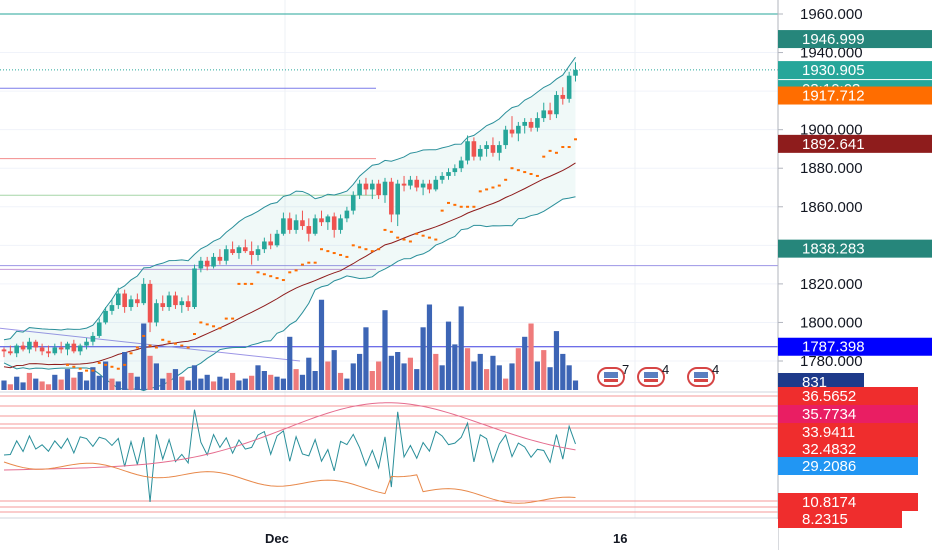 The image size is (932, 550). I want to click on event-markers: 7 4 4, so click(658, 374).